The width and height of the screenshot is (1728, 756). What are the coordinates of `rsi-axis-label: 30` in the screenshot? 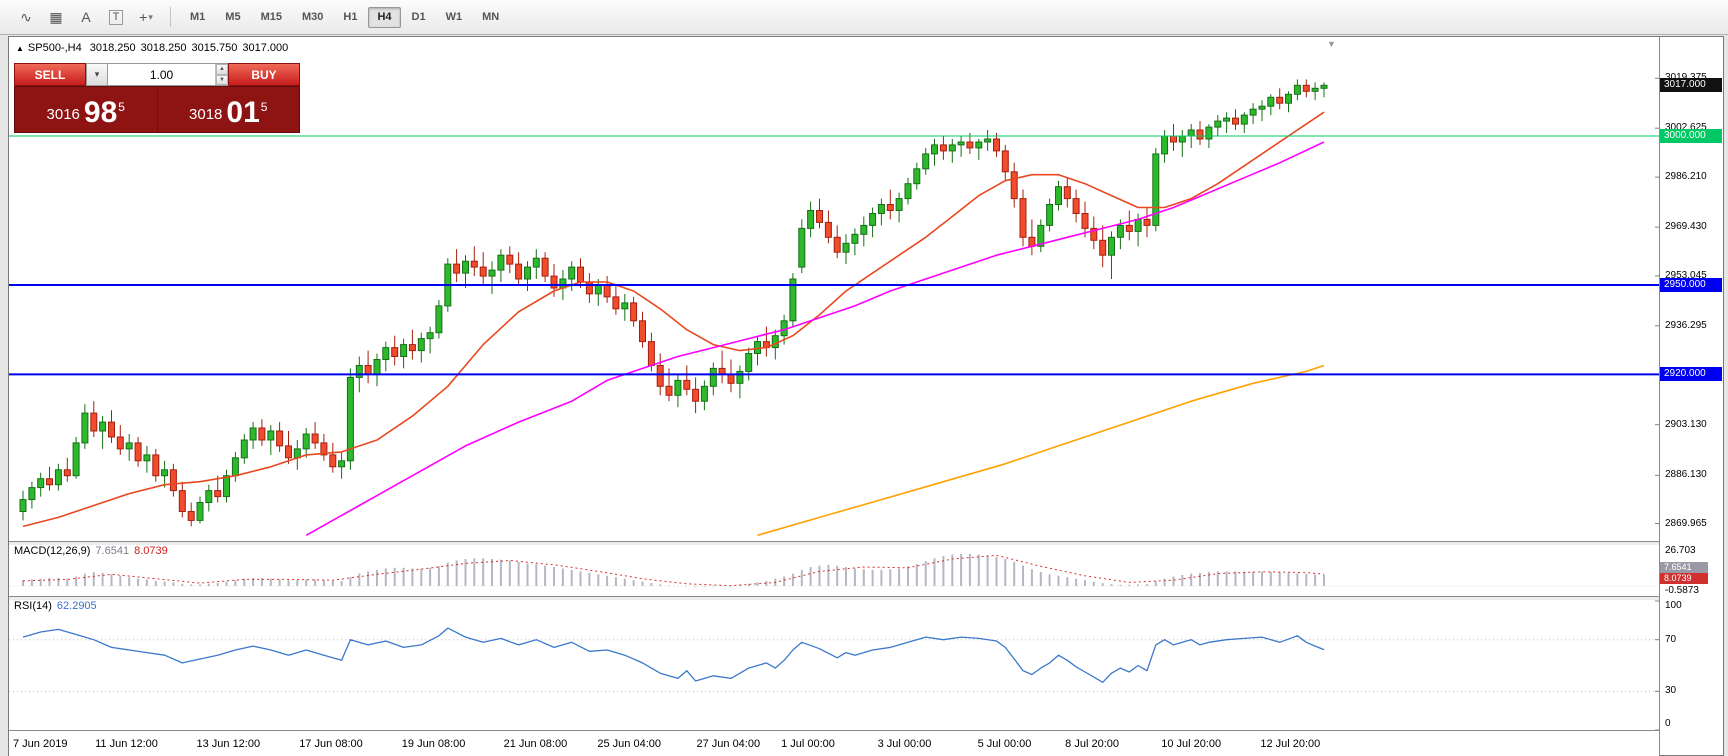 It's located at (1671, 691).